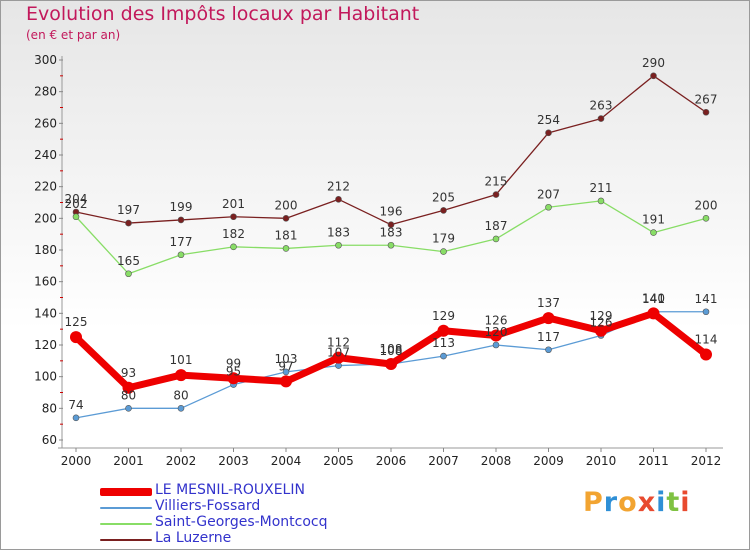 The image size is (750, 550). I want to click on data-label-le-mesnil-rouxelin: 97, so click(285, 366).